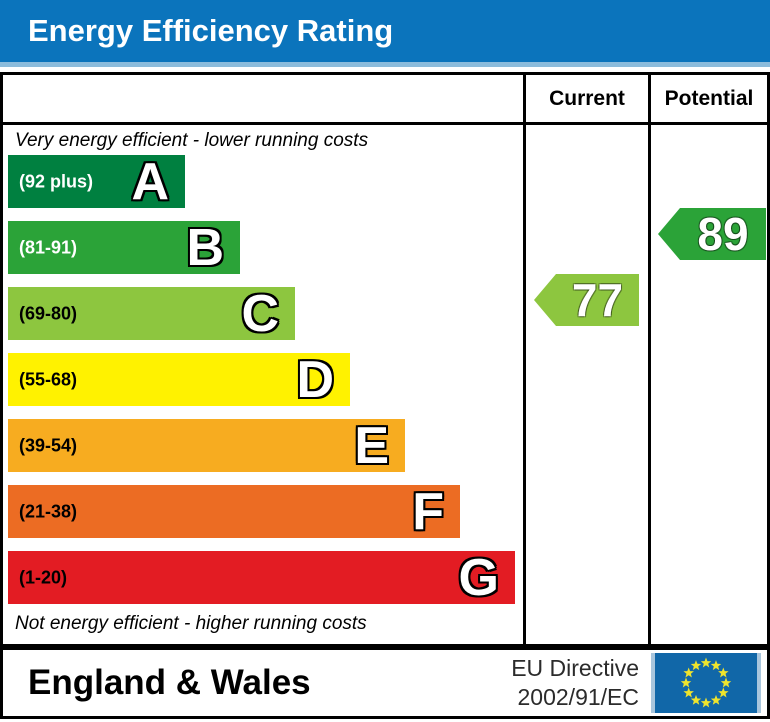  What do you see at coordinates (385, 683) in the screenshot?
I see `footer-bar: England & Wales EU Directive 2002/91/EC` at bounding box center [385, 683].